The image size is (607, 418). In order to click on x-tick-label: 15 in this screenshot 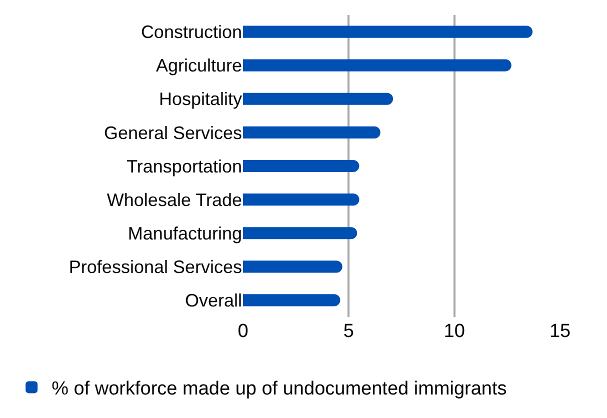, I will do `click(560, 331)`.